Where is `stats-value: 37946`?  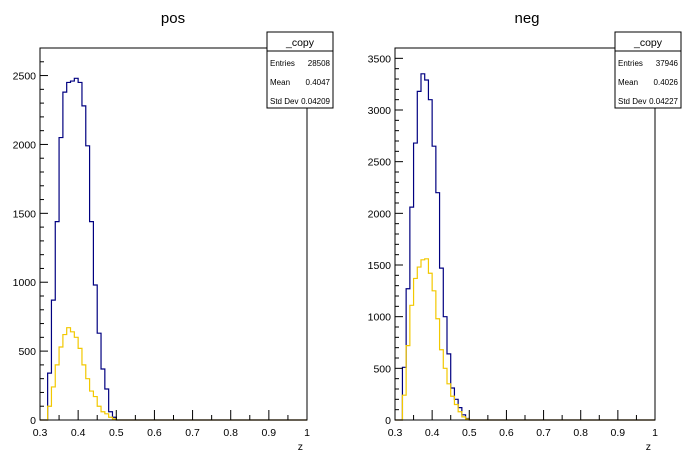
stats-value: 37946 is located at coordinates (667, 63).